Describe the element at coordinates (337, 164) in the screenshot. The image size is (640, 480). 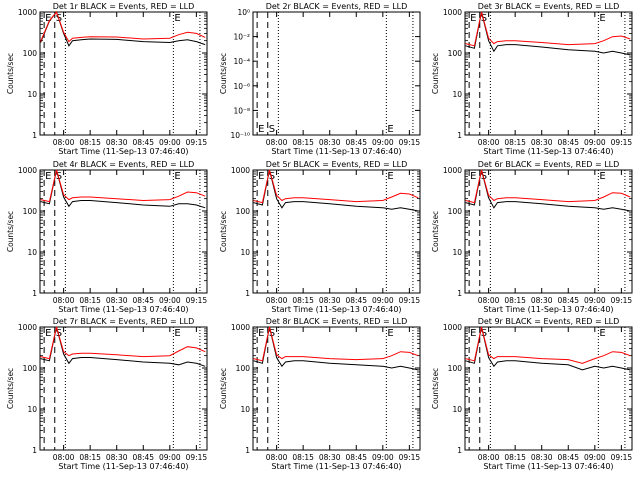
I see `panel-title: Det 5r BLACK = Events, RED = LLD` at that location.